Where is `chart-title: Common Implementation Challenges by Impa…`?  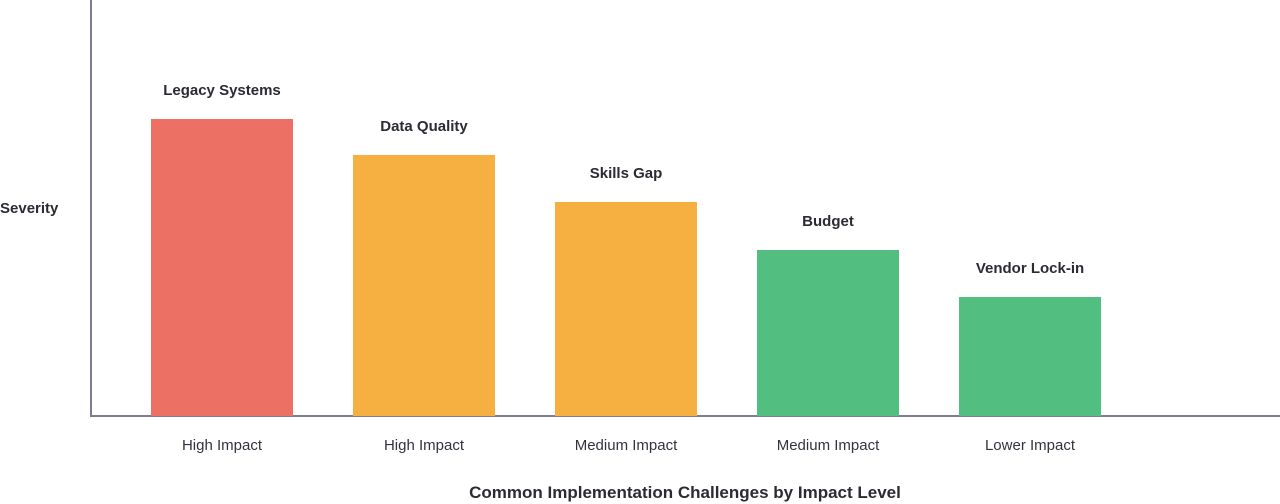
chart-title: Common Implementation Challenges by Impa… is located at coordinates (685, 492).